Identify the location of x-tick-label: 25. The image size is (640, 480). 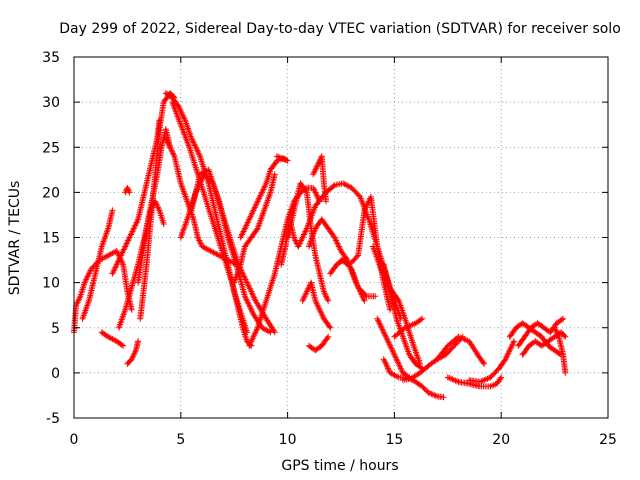
(608, 440).